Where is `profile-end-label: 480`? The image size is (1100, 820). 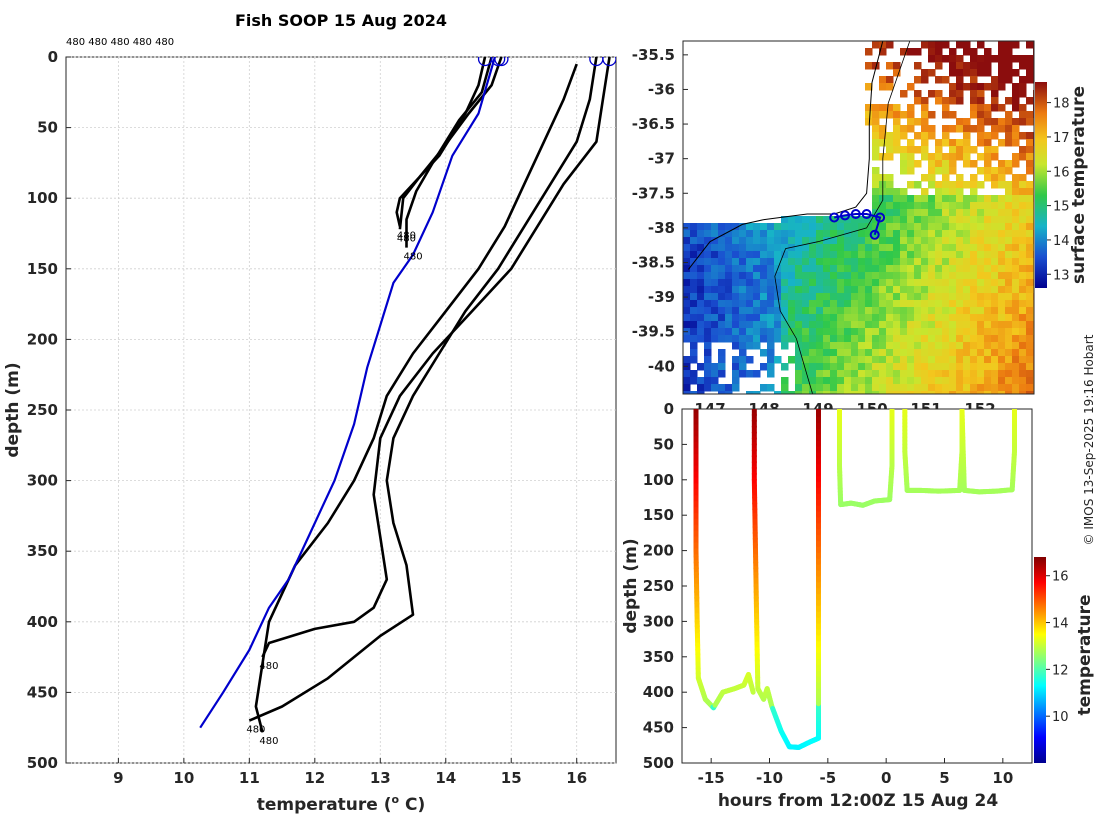
profile-end-label: 480 is located at coordinates (268, 666).